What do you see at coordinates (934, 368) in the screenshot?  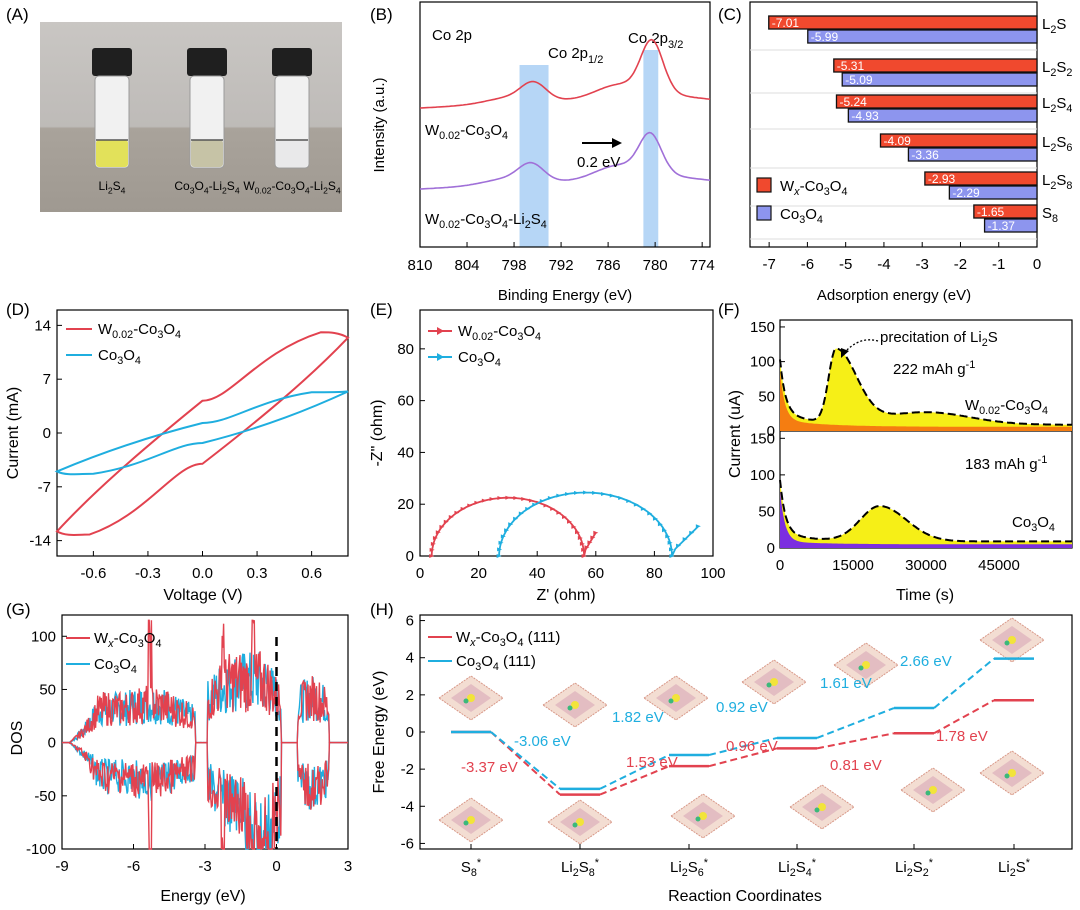 I see `capacity-label: 222 mAh g-1` at bounding box center [934, 368].